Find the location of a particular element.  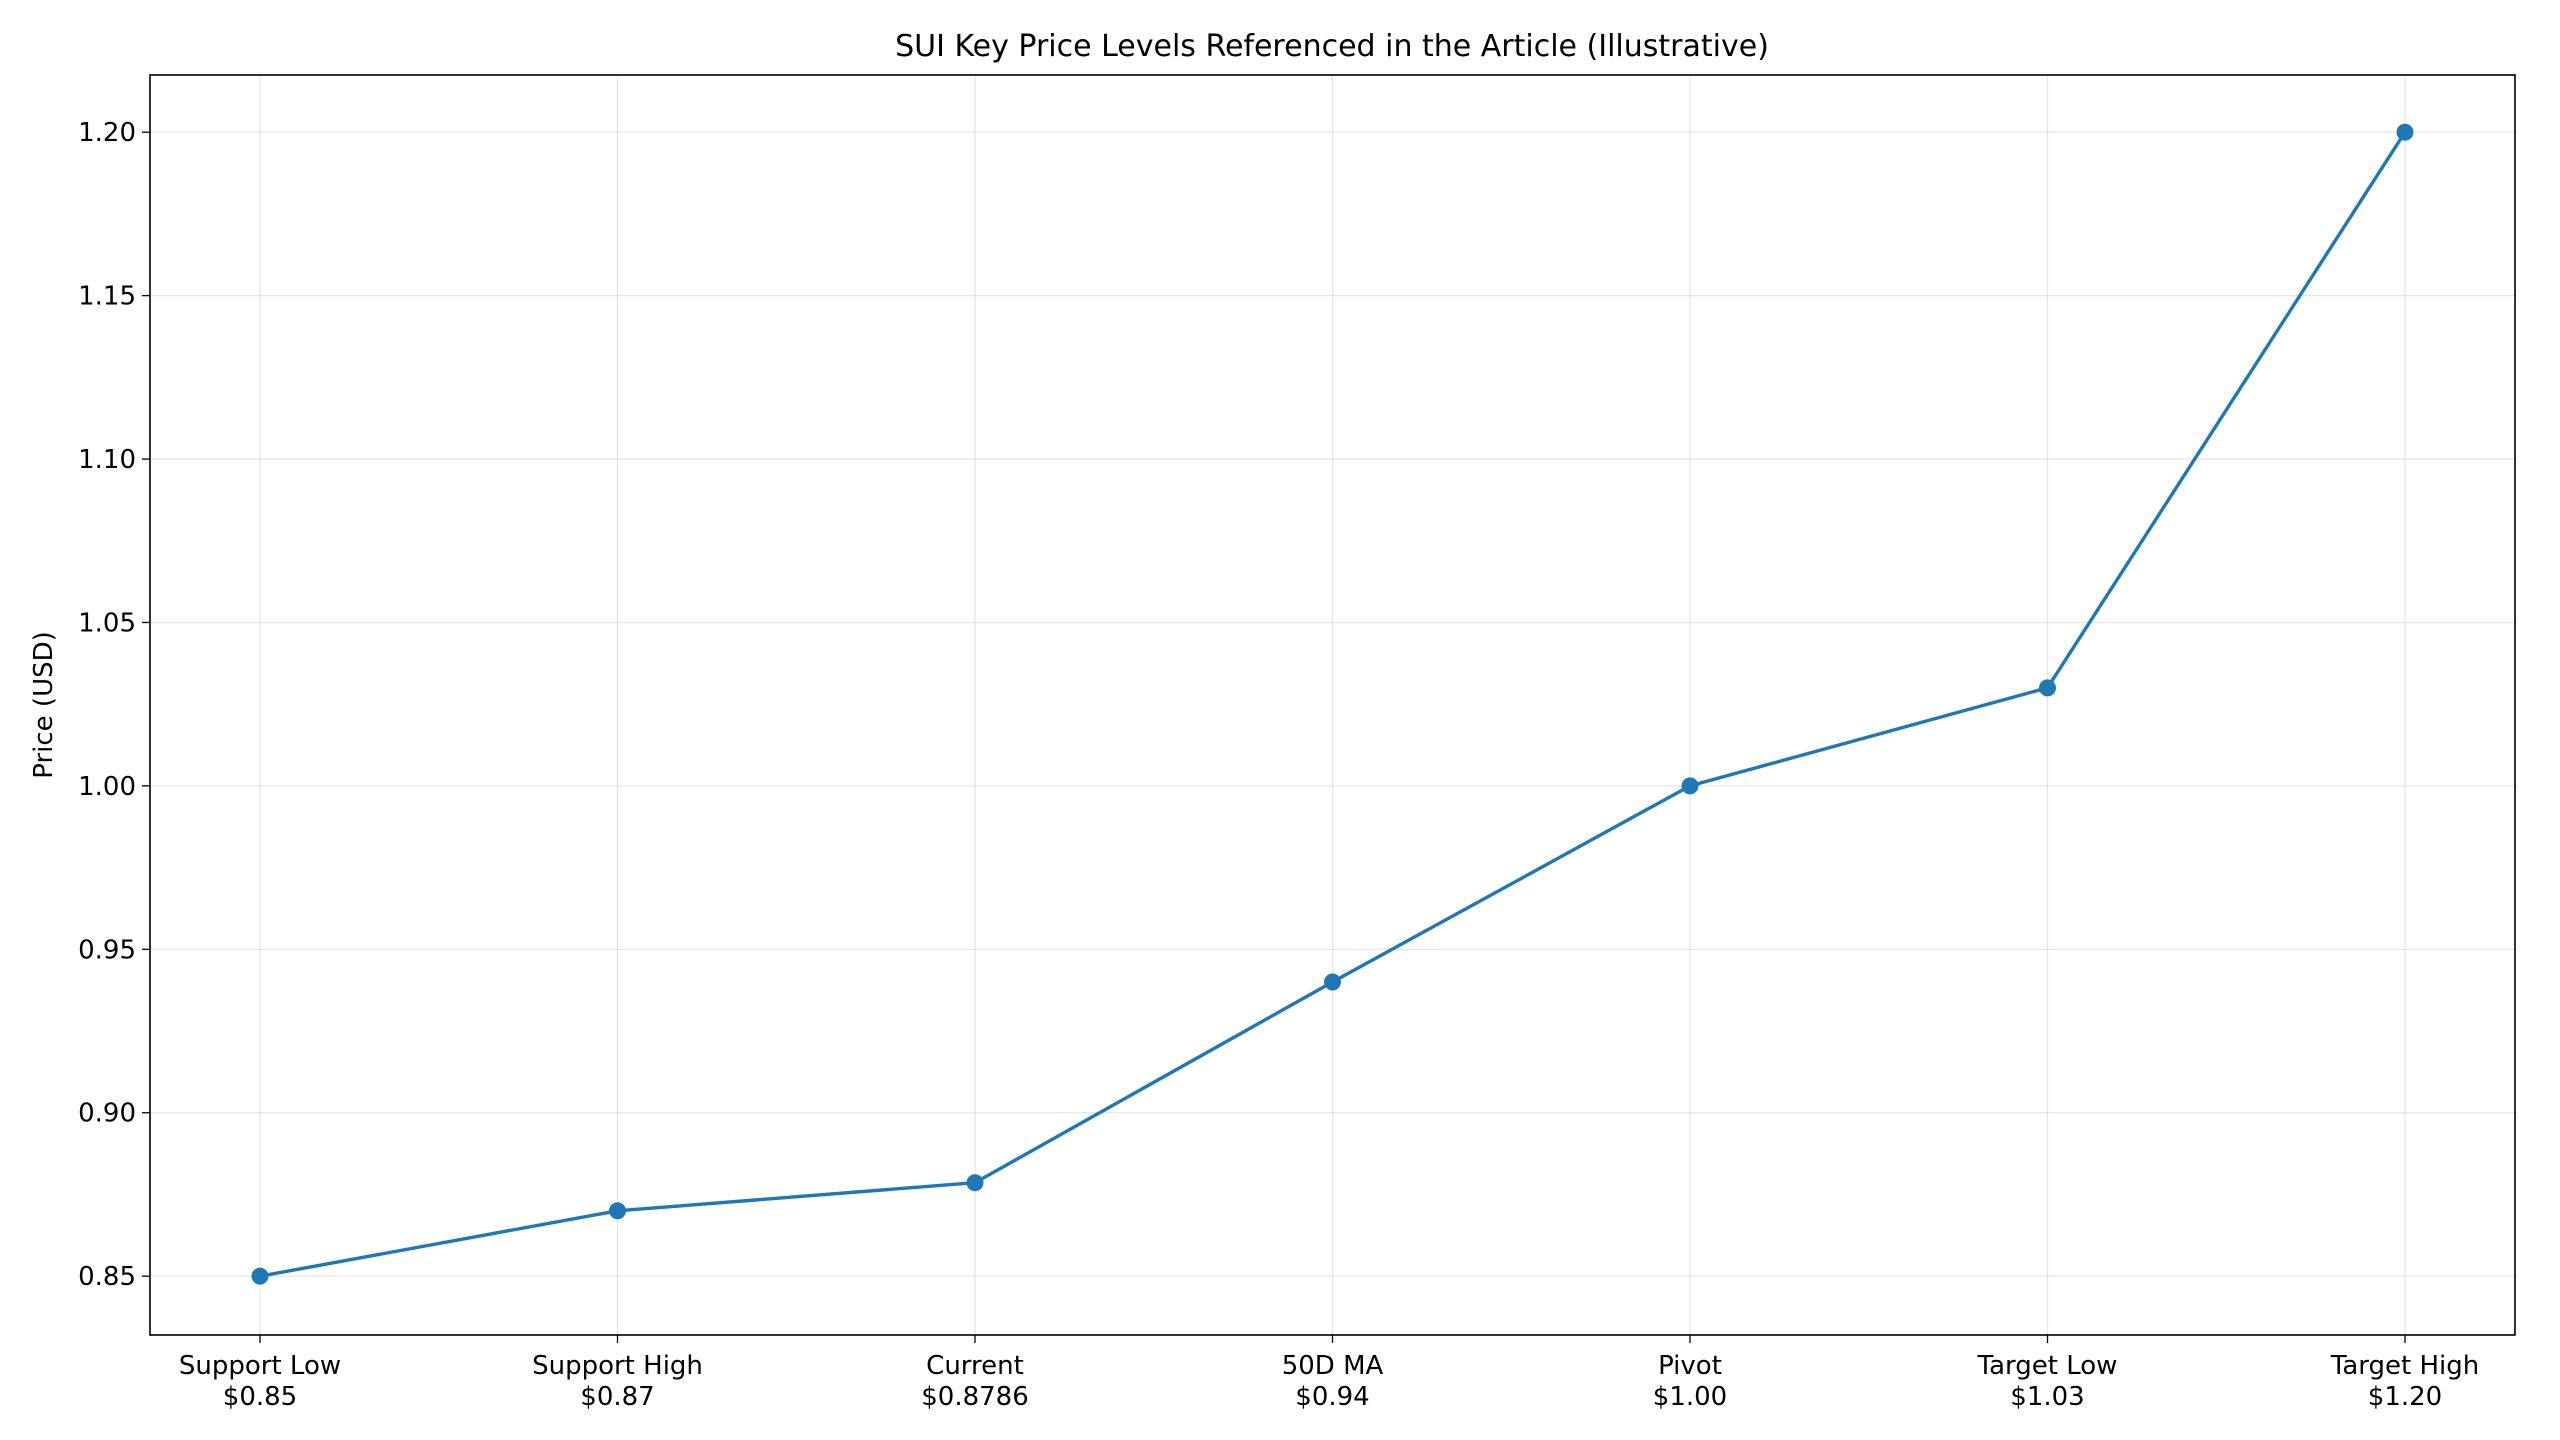

x-tick-label: 50D MA $0.94 is located at coordinates (1333, 1381).